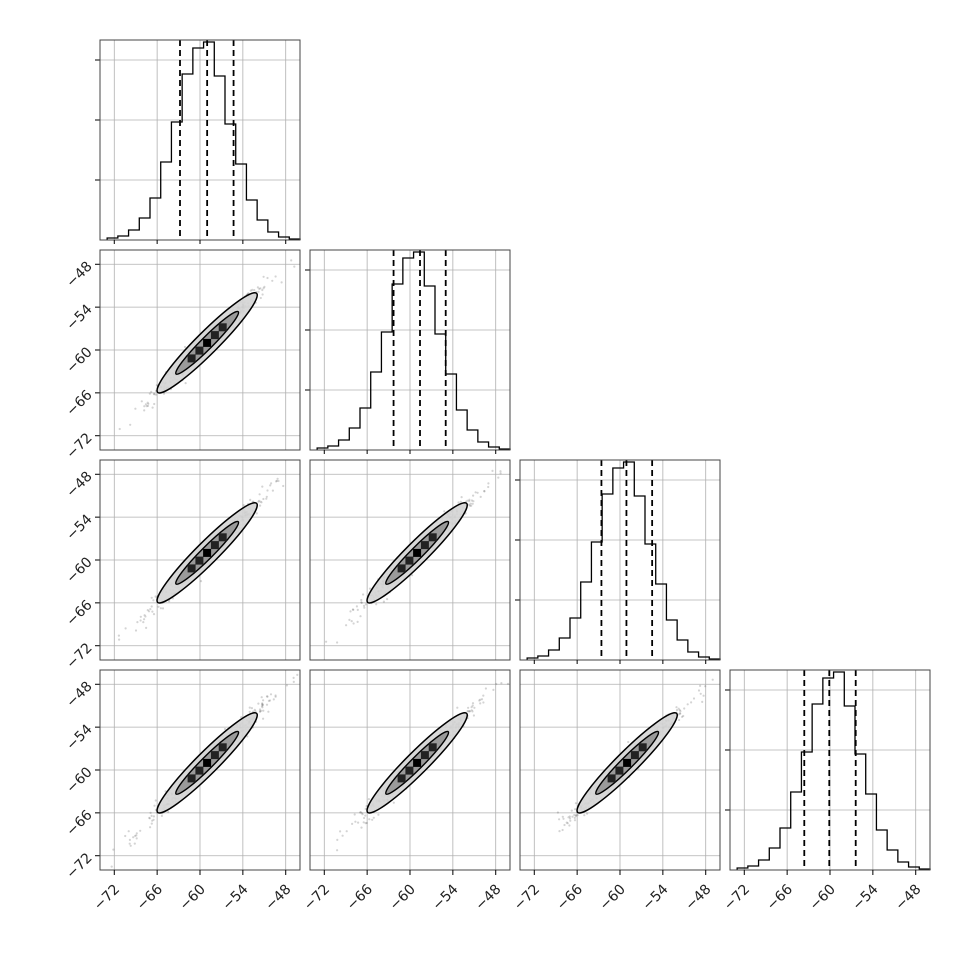 The width and height of the screenshot is (970, 970). What do you see at coordinates (403, 898) in the screenshot?
I see `x-tick-label: −60` at bounding box center [403, 898].